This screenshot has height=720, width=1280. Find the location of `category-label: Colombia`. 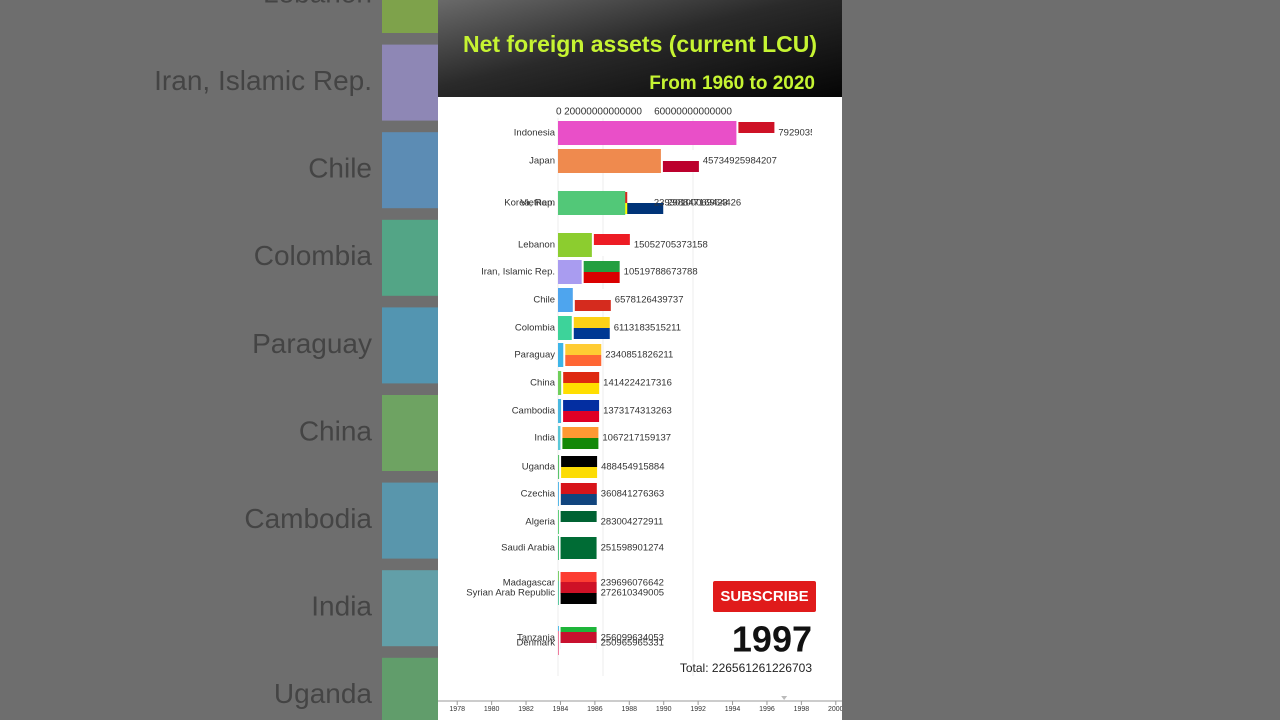

category-label: Colombia is located at coordinates (535, 328).